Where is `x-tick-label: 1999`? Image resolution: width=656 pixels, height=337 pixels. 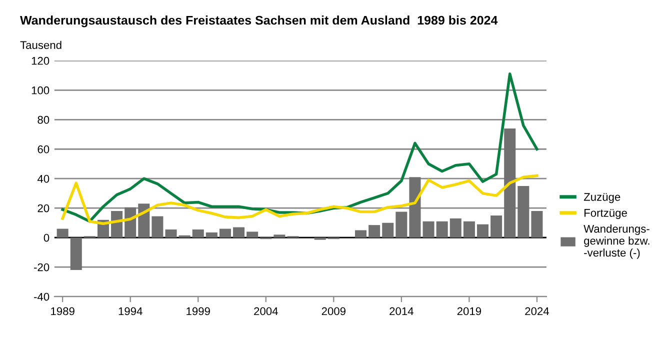 x-tick-label: 1999 is located at coordinates (198, 311).